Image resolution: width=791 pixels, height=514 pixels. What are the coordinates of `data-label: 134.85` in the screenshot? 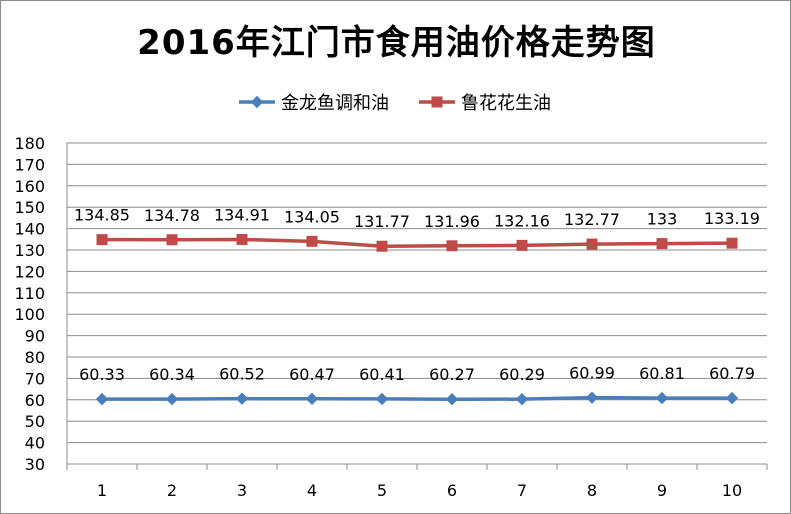 It's located at (102, 215).